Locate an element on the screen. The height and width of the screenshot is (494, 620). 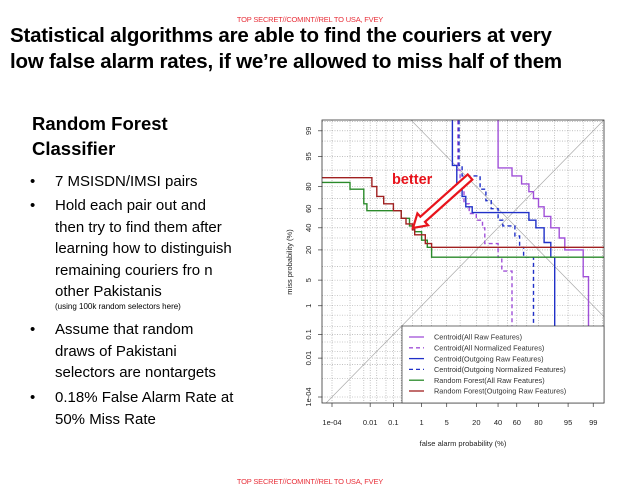
y-tick-label: 20 is located at coordinates (308, 250).